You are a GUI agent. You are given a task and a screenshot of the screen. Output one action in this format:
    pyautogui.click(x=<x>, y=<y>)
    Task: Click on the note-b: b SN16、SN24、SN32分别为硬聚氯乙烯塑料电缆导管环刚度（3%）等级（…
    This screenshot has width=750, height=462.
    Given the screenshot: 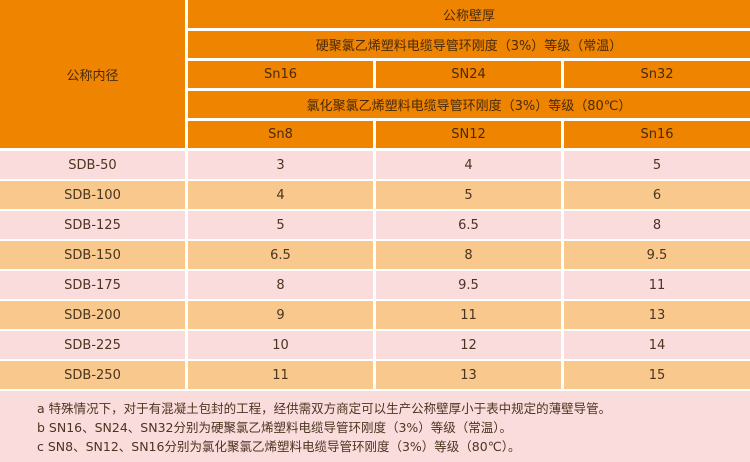 What is the action you would take?
    pyautogui.click(x=275, y=427)
    